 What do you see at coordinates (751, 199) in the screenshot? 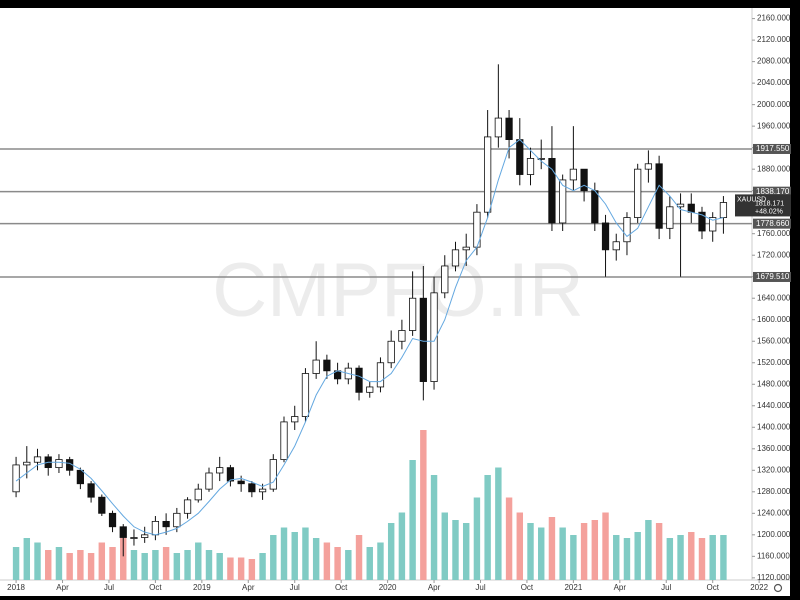
I see `symbol-tag: XAUUSD` at bounding box center [751, 199].